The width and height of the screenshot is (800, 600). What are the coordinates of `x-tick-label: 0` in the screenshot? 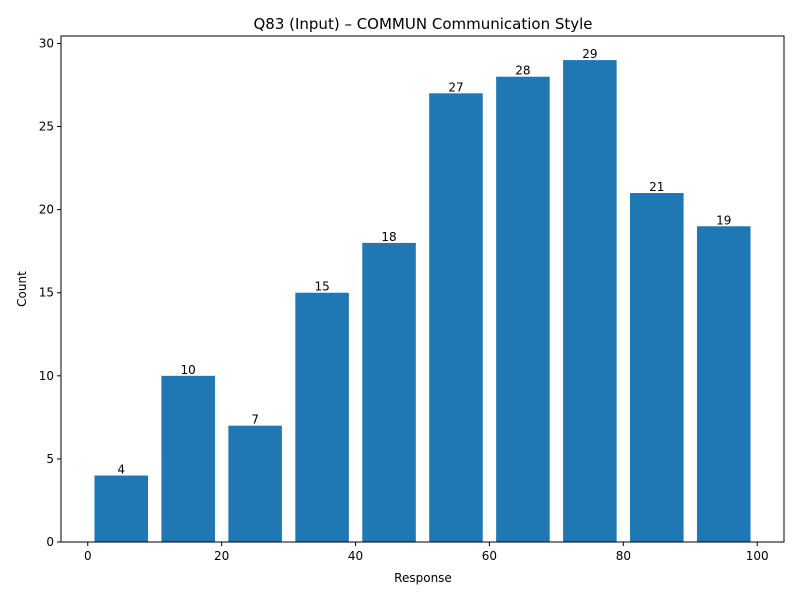 It's located at (88, 556).